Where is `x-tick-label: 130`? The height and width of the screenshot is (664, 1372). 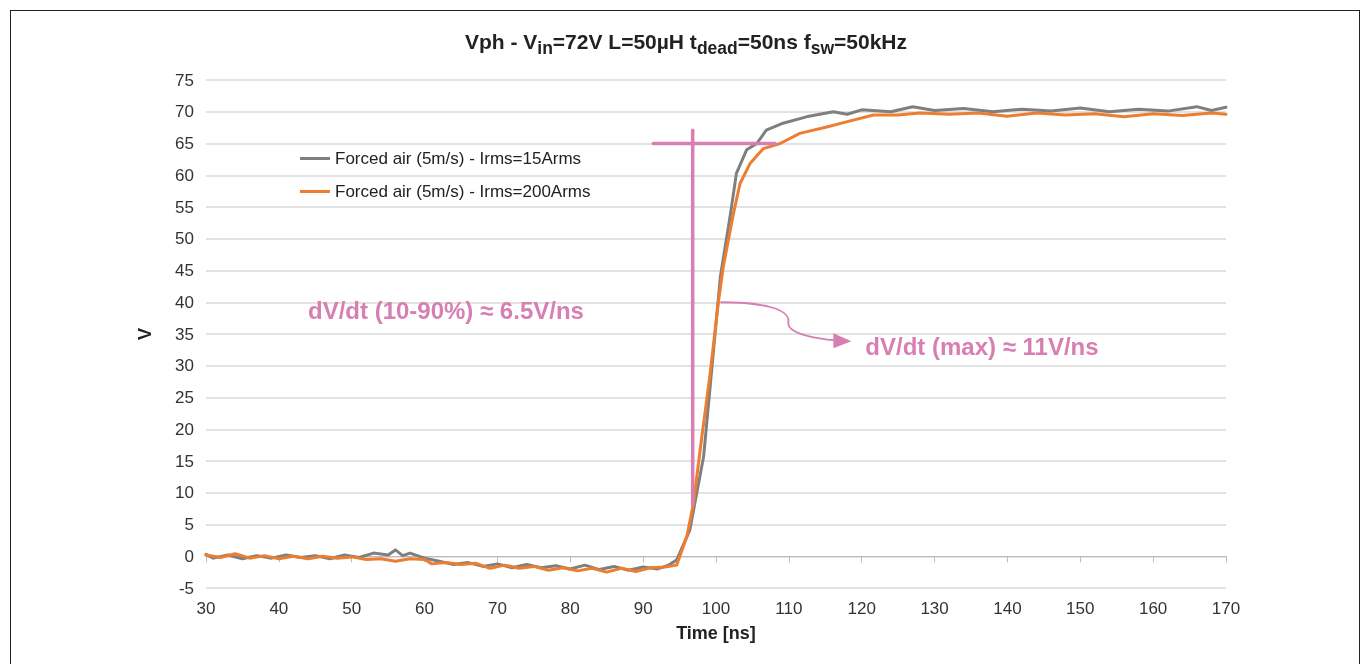
x-tick-label: 130 is located at coordinates (934, 608).